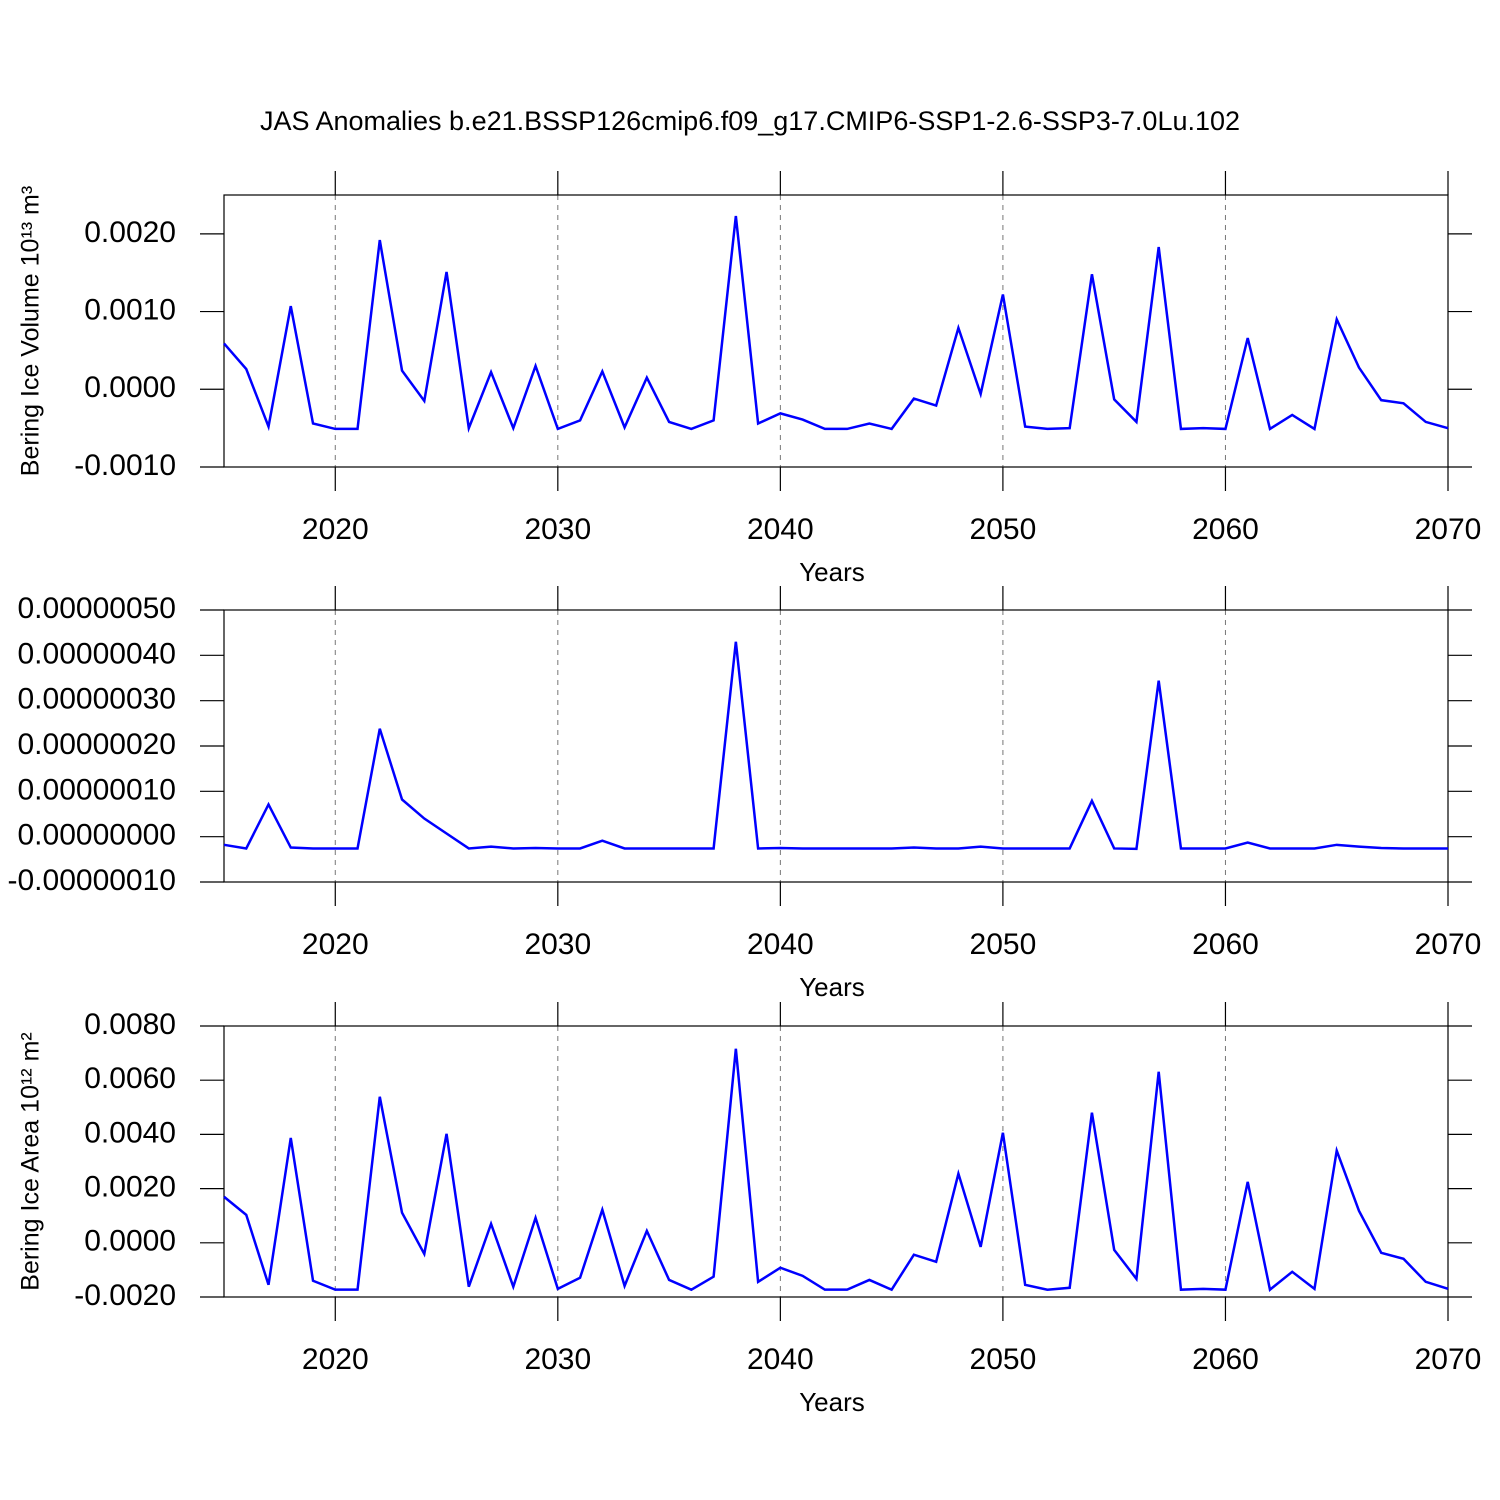 This screenshot has width=1500, height=1500. I want to click on y-tick-label: -0.00000010, so click(92, 880).